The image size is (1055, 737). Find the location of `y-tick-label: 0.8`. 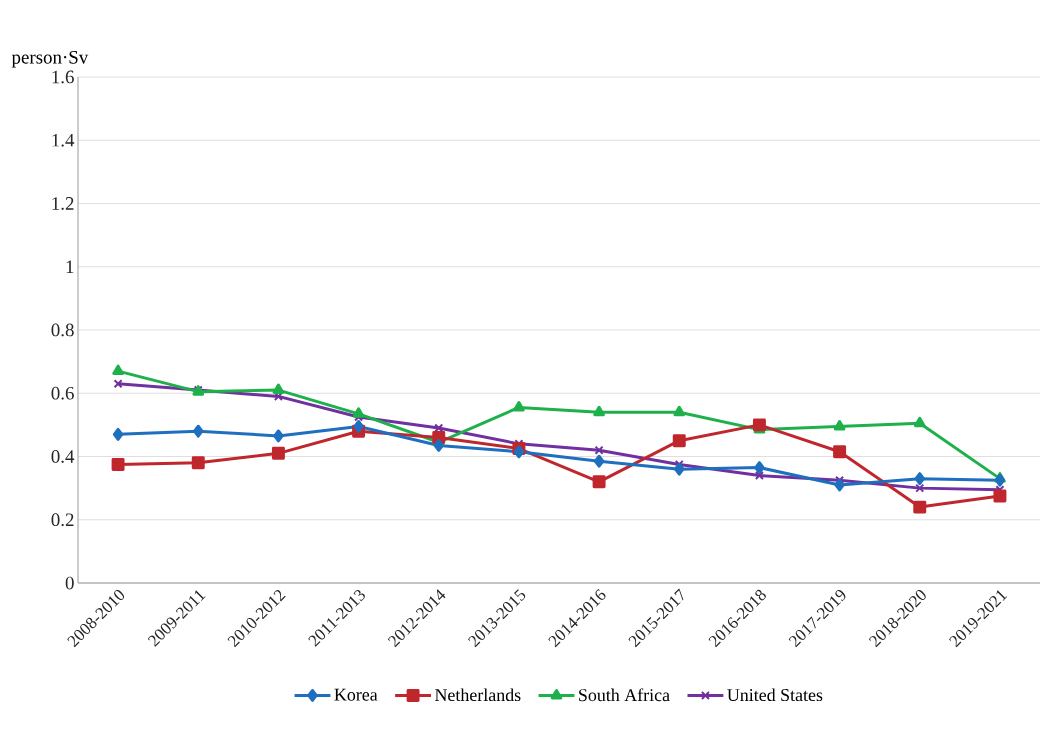

y-tick-label: 0.8 is located at coordinates (62, 330).